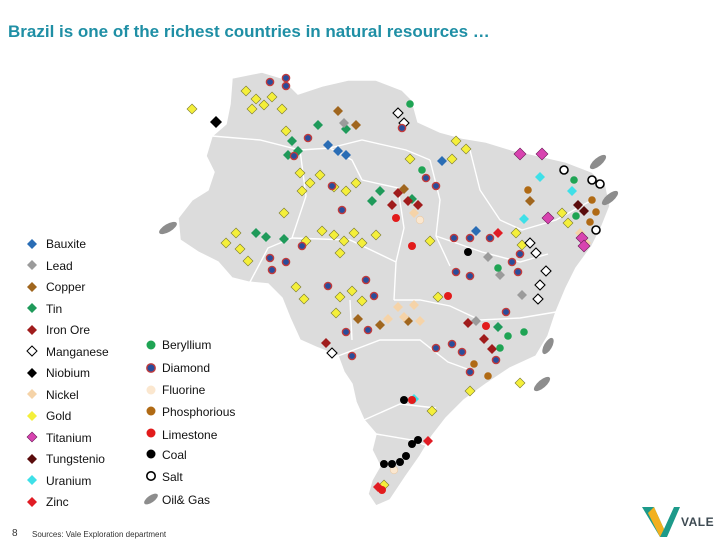  I want to click on legend-coal: Coal, so click(174, 455).